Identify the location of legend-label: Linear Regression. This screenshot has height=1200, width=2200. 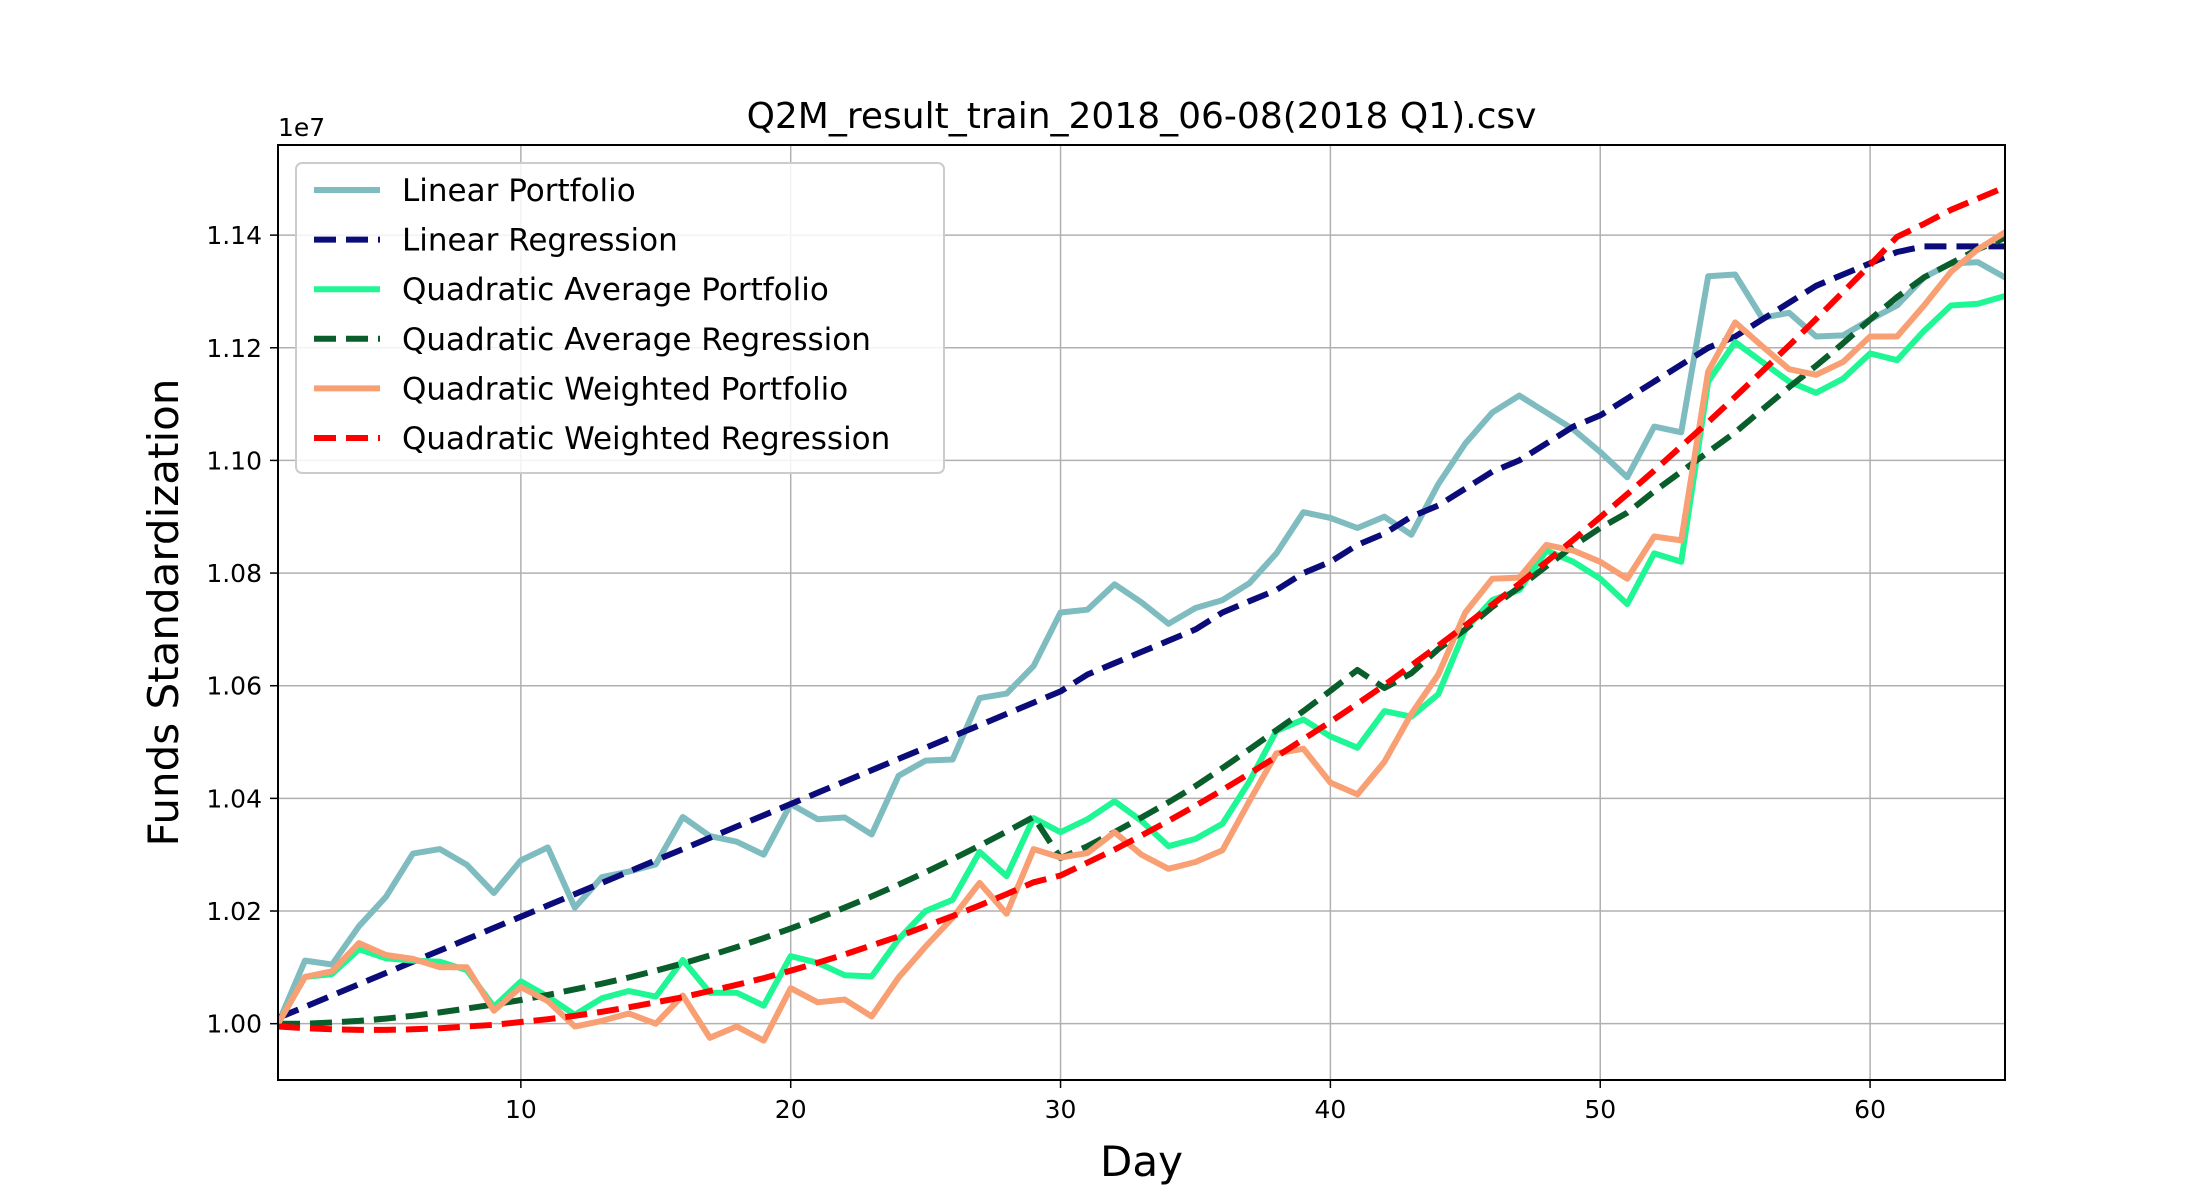
(540, 241).